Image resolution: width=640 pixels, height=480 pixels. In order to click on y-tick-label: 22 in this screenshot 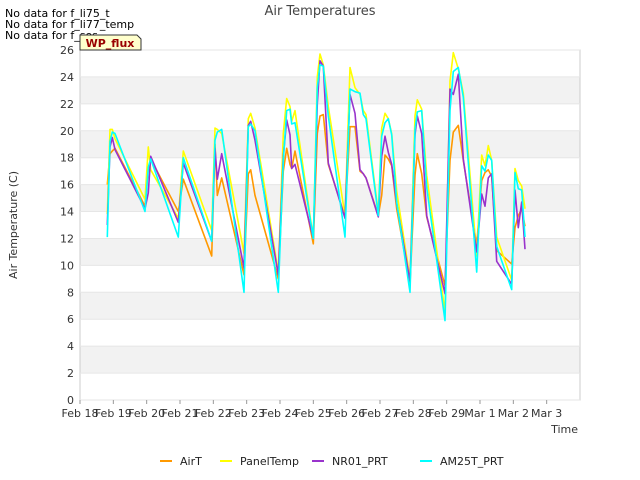, I will do `click(67, 104)`.